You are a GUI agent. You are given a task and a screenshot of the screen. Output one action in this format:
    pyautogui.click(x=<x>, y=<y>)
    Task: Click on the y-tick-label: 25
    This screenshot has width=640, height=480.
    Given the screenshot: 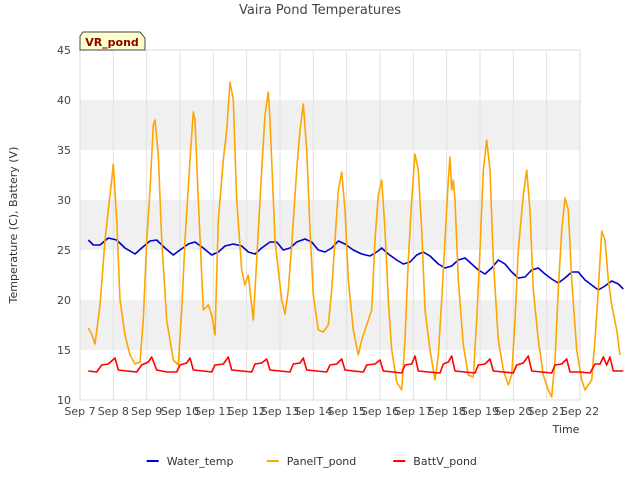 What is the action you would take?
    pyautogui.click(x=64, y=250)
    